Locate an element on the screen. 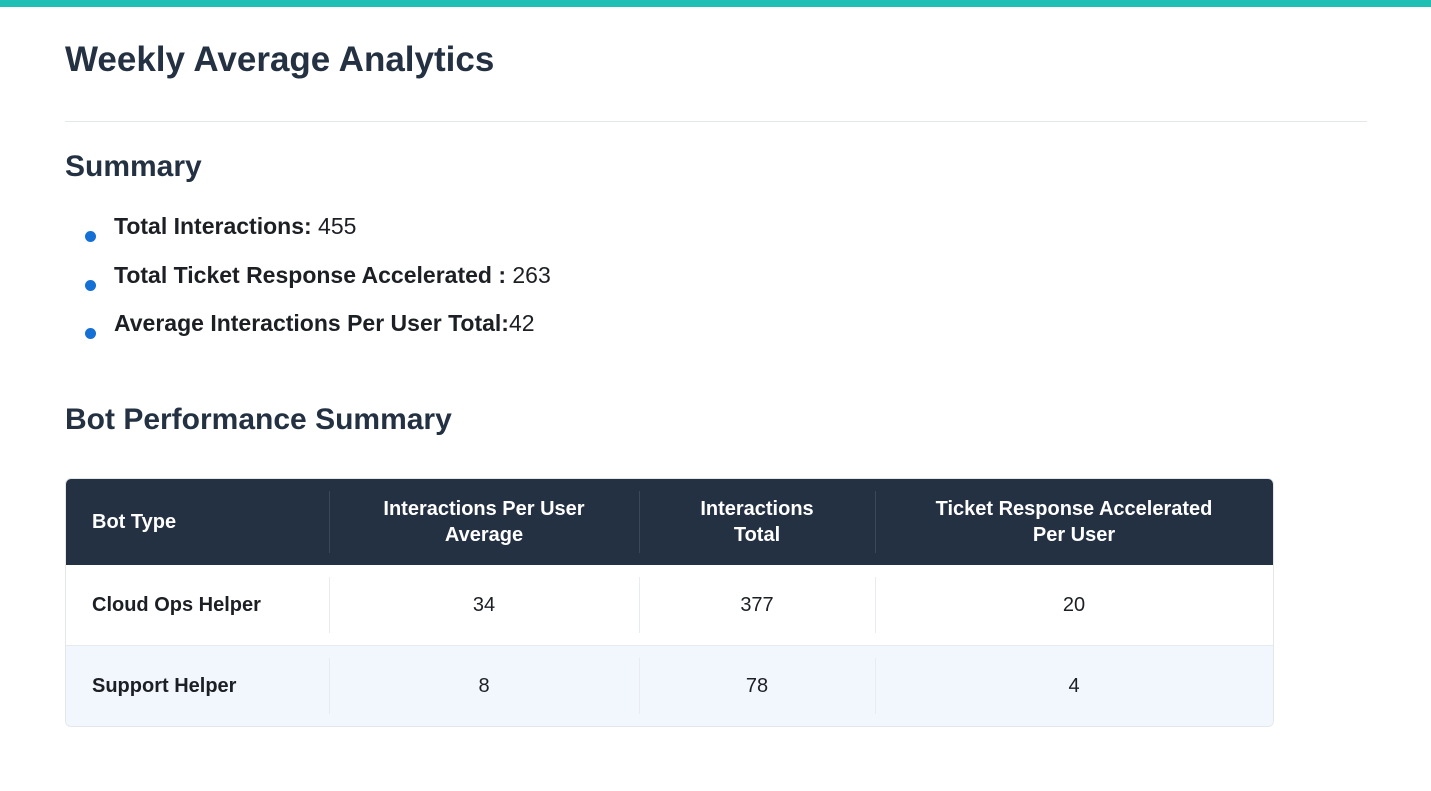 Image resolution: width=1431 pixels, height=791 pixels. summary-label: Average Interactions Per User Total: is located at coordinates (311, 323).